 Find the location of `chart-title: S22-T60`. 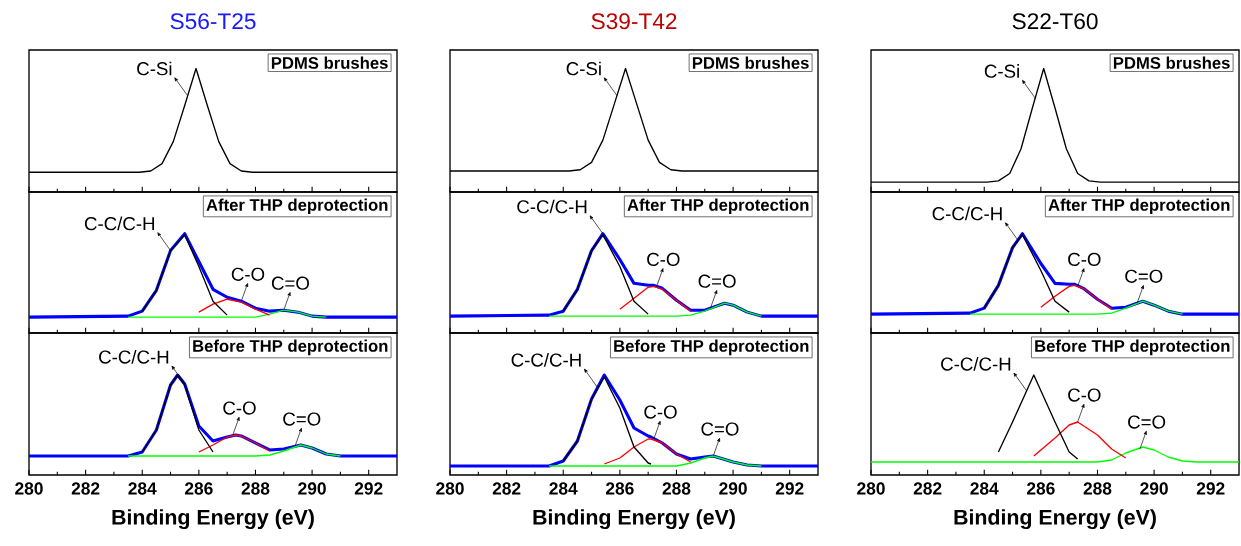

chart-title: S22-T60 is located at coordinates (1055, 21).